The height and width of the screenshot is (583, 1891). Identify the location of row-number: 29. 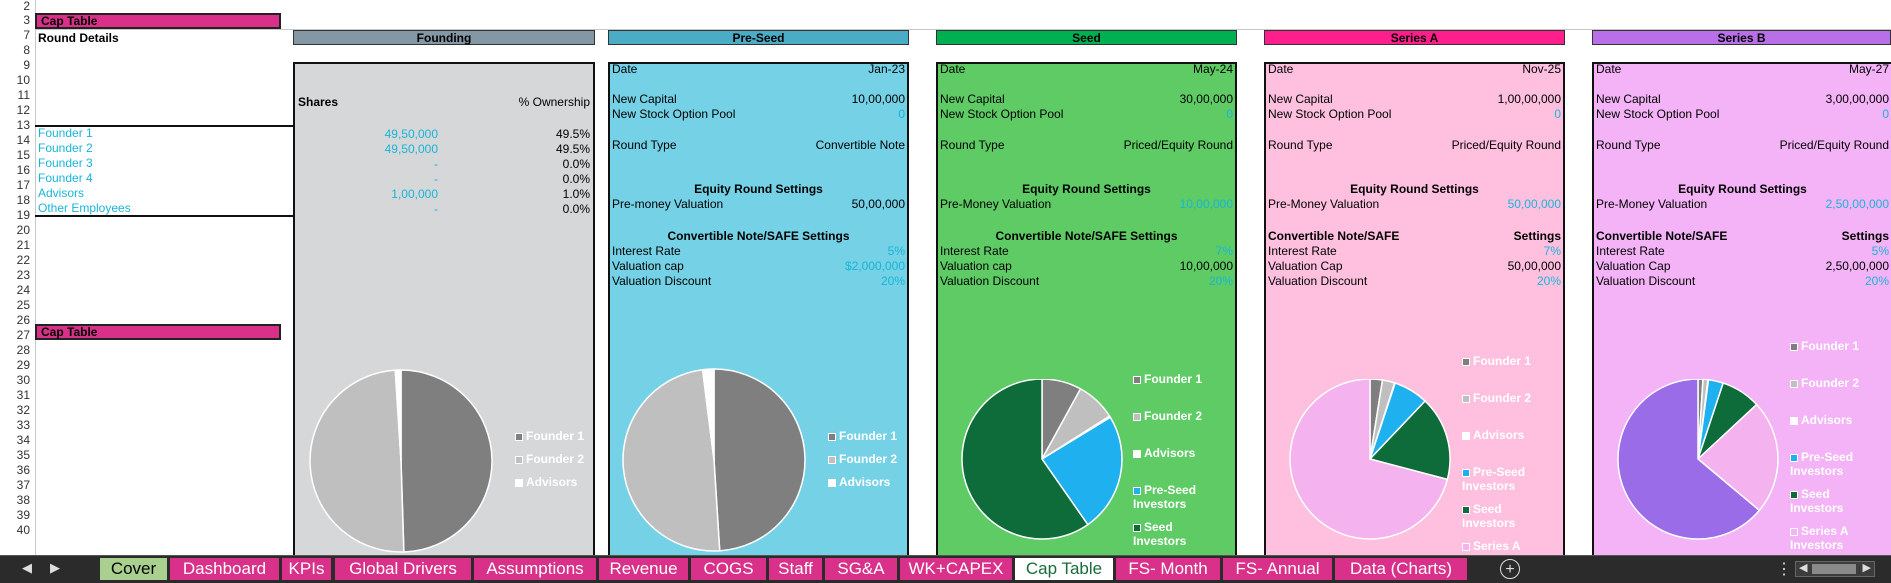
(23, 365).